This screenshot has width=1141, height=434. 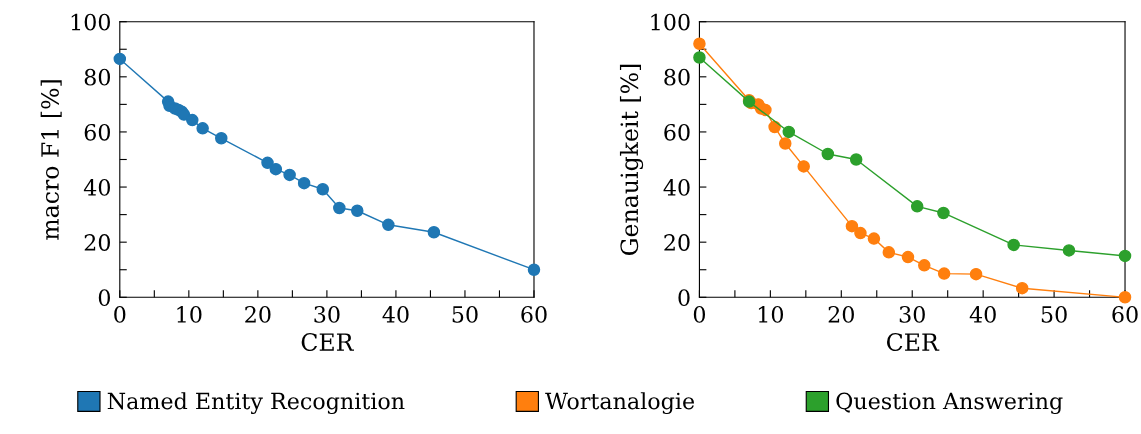 I want to click on legend-label: Wortanalogie, so click(x=620, y=403).